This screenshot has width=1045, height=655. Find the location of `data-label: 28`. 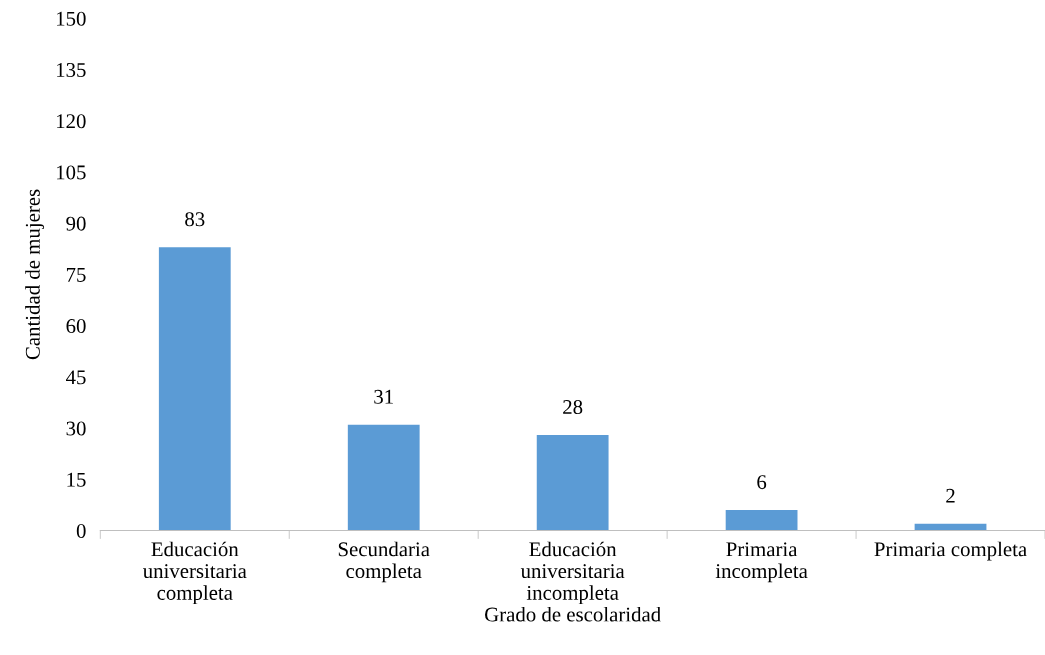

data-label: 28 is located at coordinates (573, 407).